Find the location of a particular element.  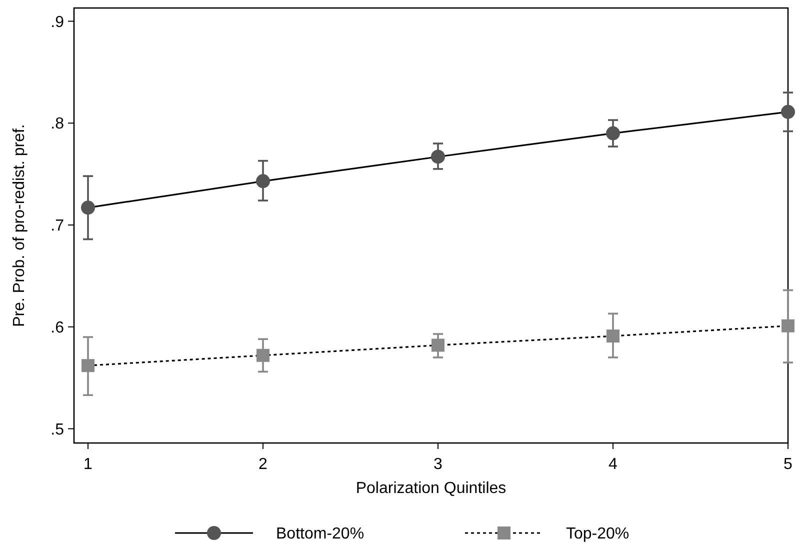

y-tick-label: .6 is located at coordinates (57, 327).